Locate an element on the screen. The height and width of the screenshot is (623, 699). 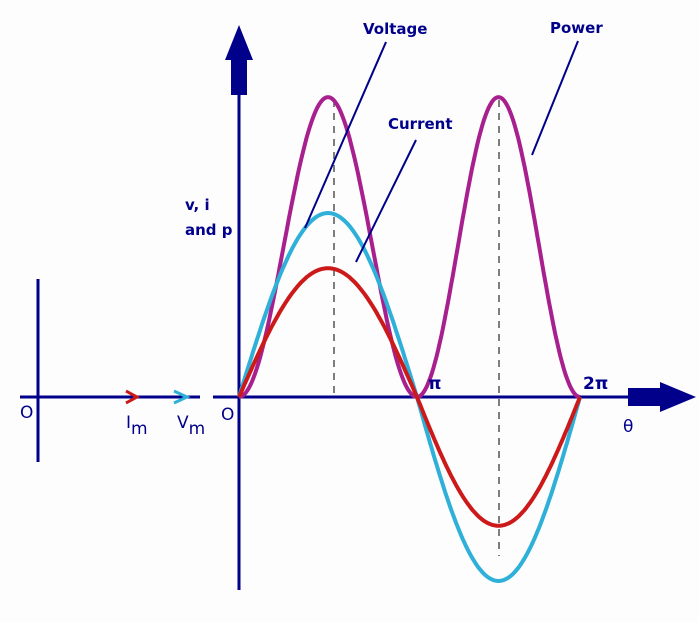
y-axis-arrow-icon is located at coordinates (239, 60).